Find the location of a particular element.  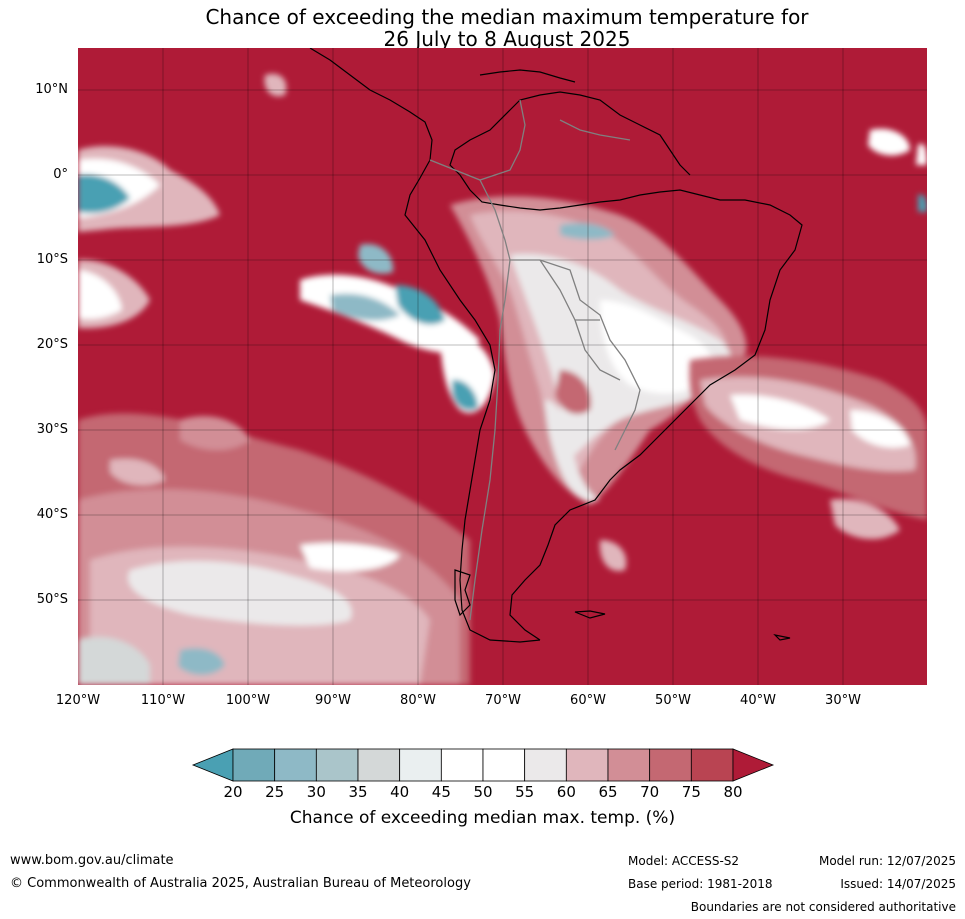

colorbar-extend-high is located at coordinates (753, 765).